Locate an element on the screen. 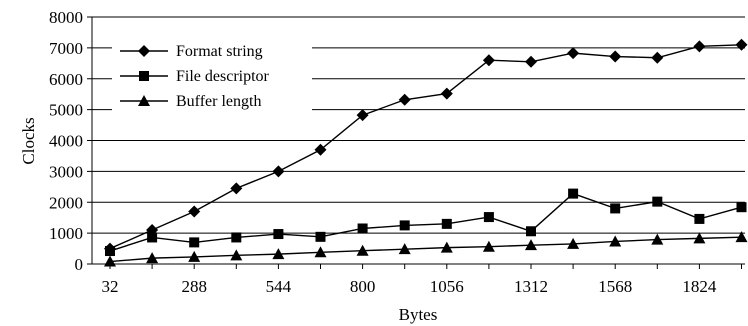 The width and height of the screenshot is (748, 326). x-tick-label: 1056 is located at coordinates (447, 286).